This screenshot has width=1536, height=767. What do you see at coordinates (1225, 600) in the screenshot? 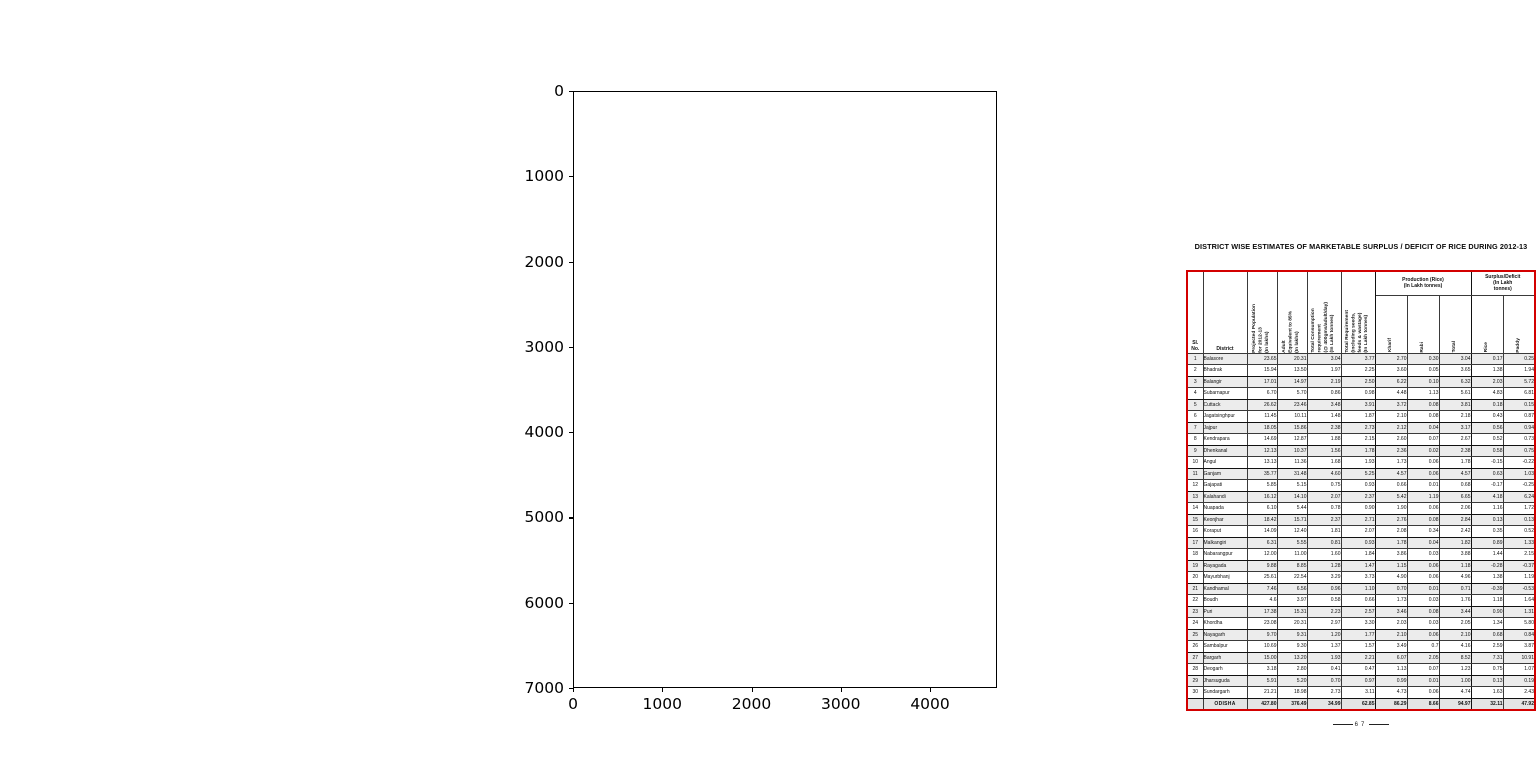
I see `cell-district: Boudh` at bounding box center [1225, 600].